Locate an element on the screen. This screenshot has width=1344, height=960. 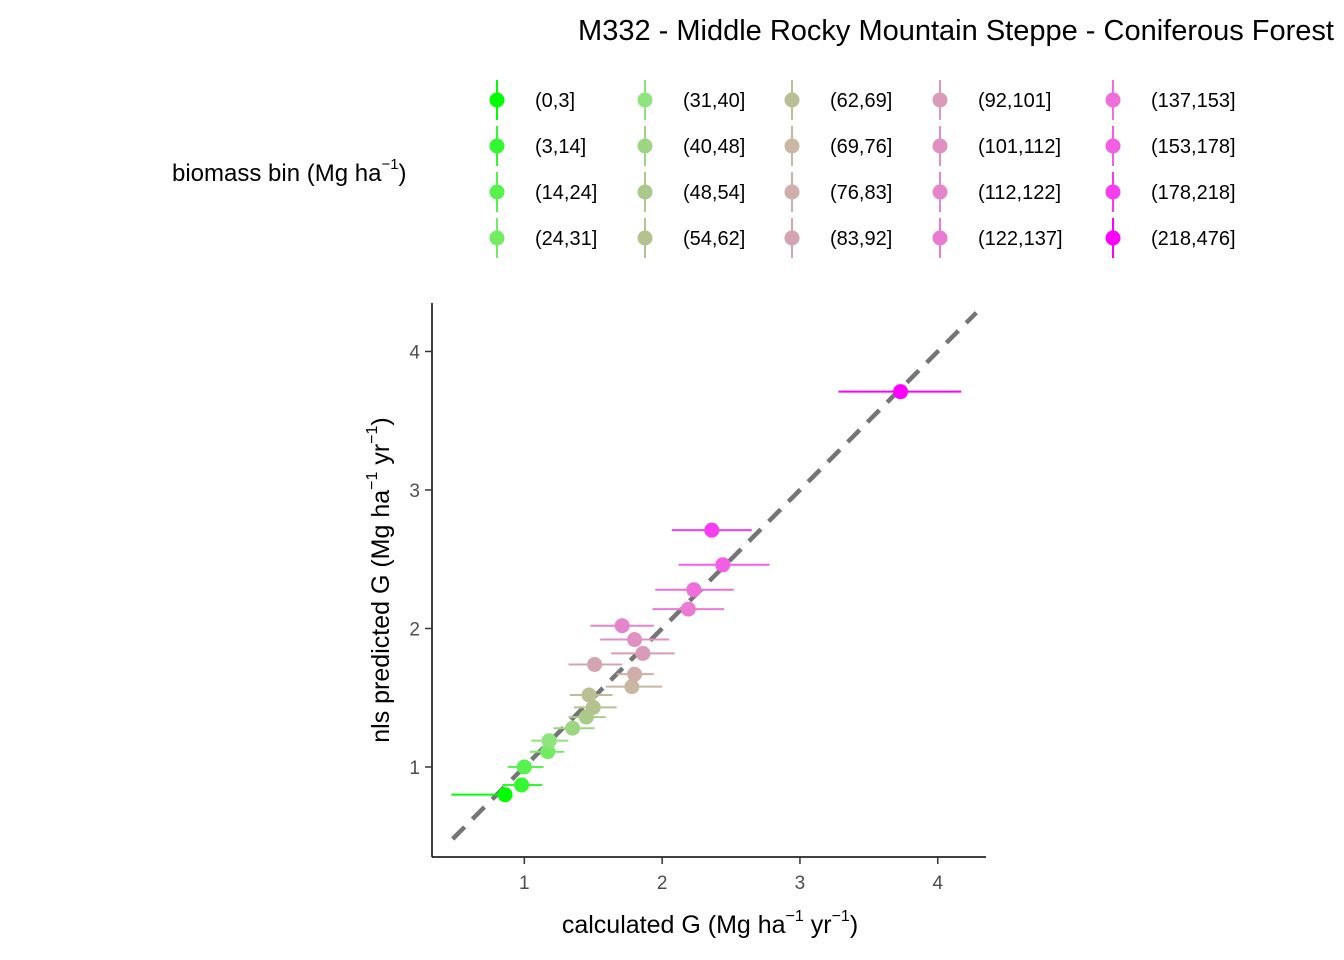
legend-item: (69,76] is located at coordinates (838, 146).